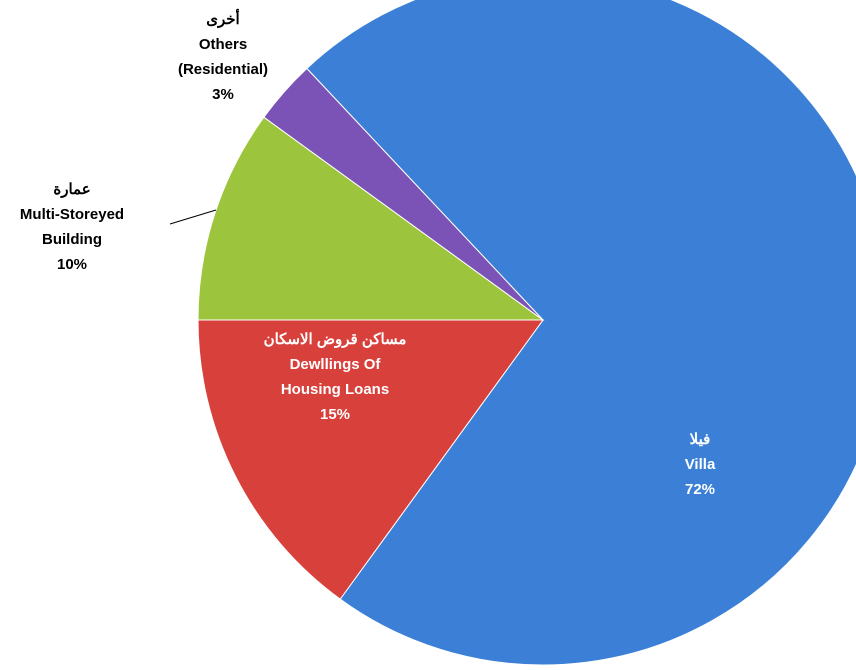  I want to click on value-label: 3%, so click(223, 94).